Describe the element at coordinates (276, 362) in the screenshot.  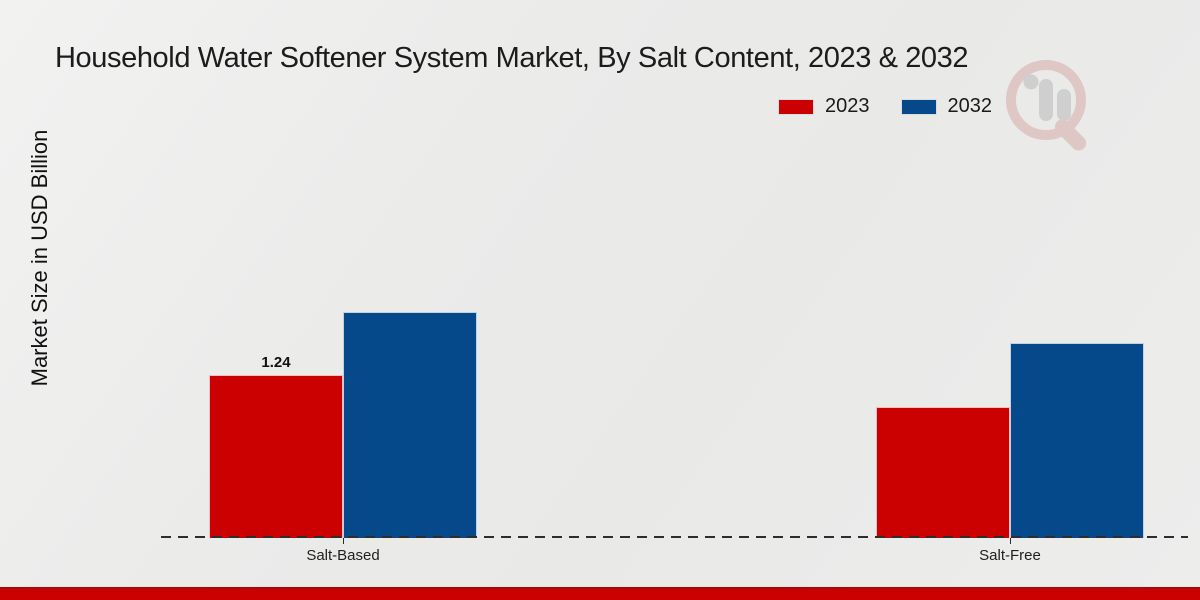
I see `bar-value-label: 1.24` at that location.